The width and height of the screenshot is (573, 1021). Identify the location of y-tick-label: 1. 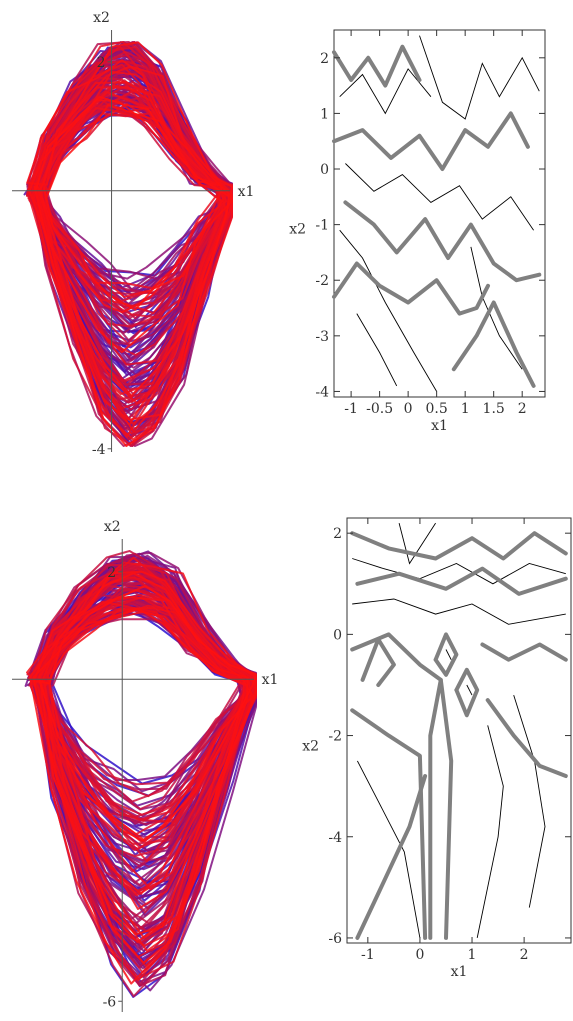
(324, 114).